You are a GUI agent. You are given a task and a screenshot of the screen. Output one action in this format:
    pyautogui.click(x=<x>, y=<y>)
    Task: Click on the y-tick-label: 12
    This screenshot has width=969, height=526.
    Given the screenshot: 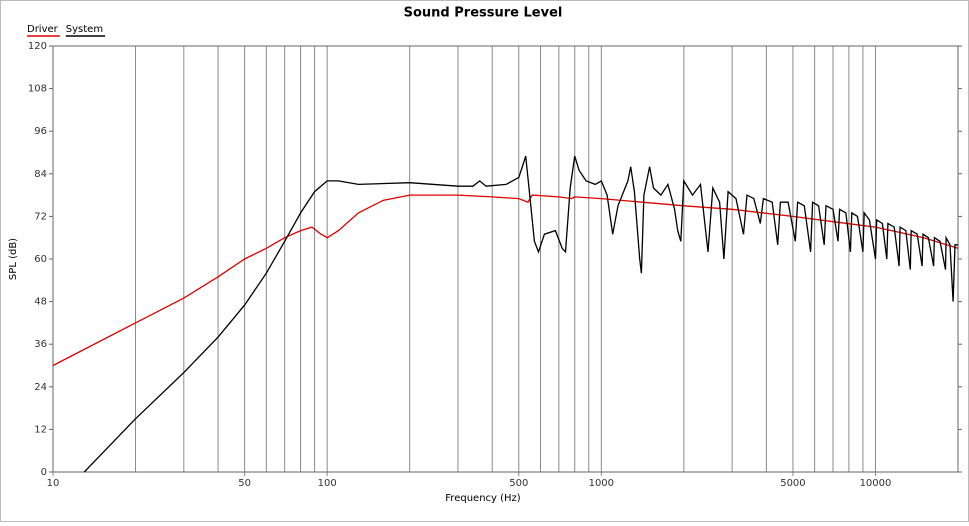 What is the action you would take?
    pyautogui.click(x=40, y=429)
    